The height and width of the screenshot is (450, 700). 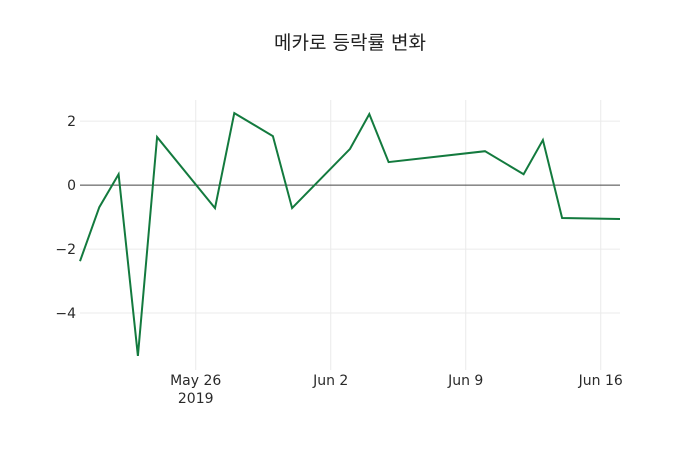 I want to click on chart-title: 메카로 등락률 변화, so click(x=350, y=43).